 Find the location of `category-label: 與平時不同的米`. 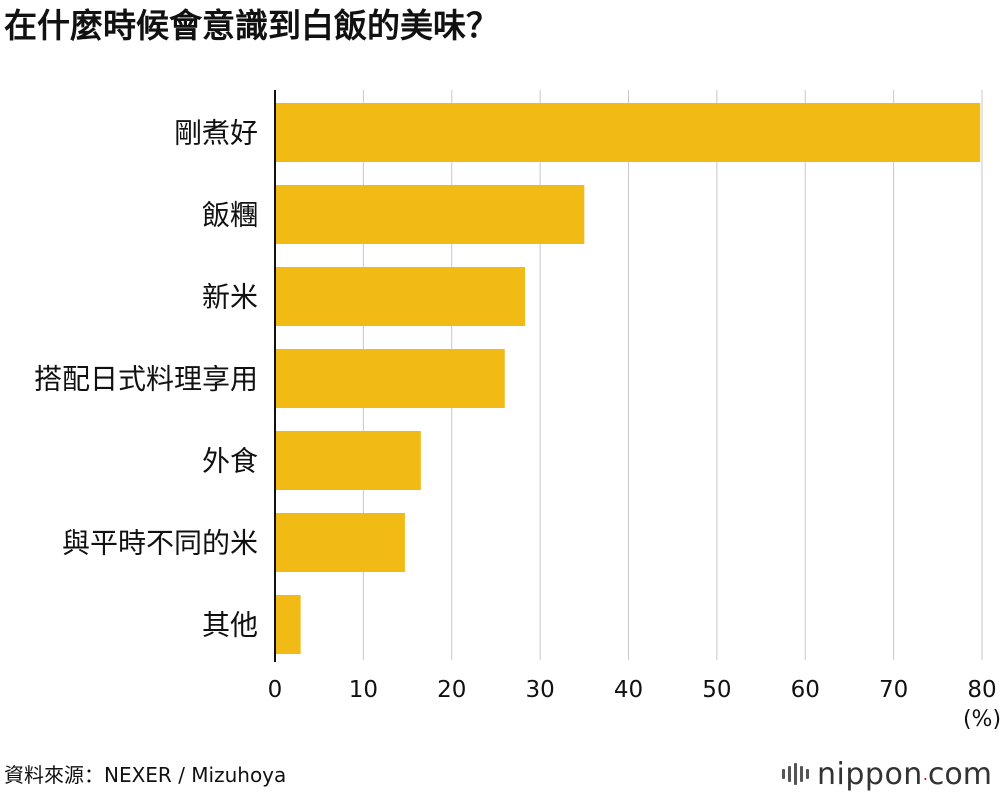

category-label: 與平時不同的米 is located at coordinates (160, 543).